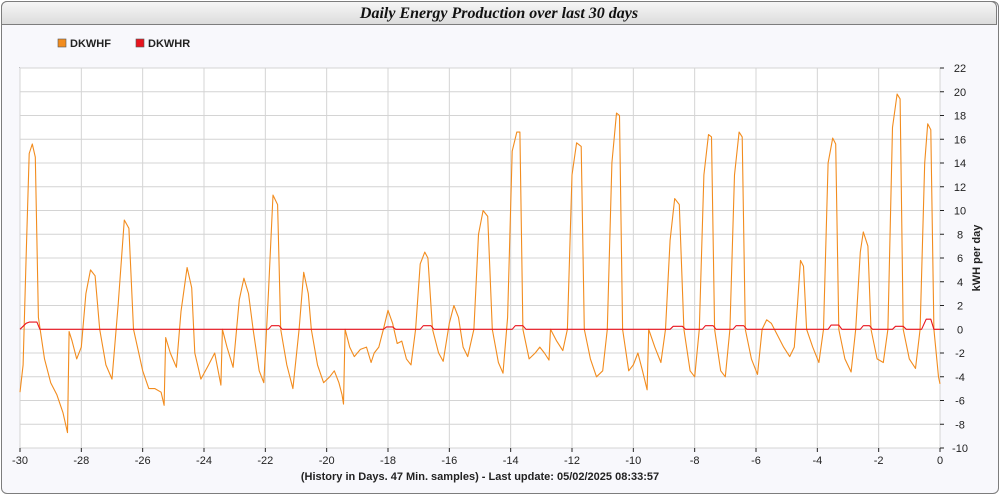 The image size is (1000, 495). I want to click on legend-entry: DKWHR, so click(169, 44).